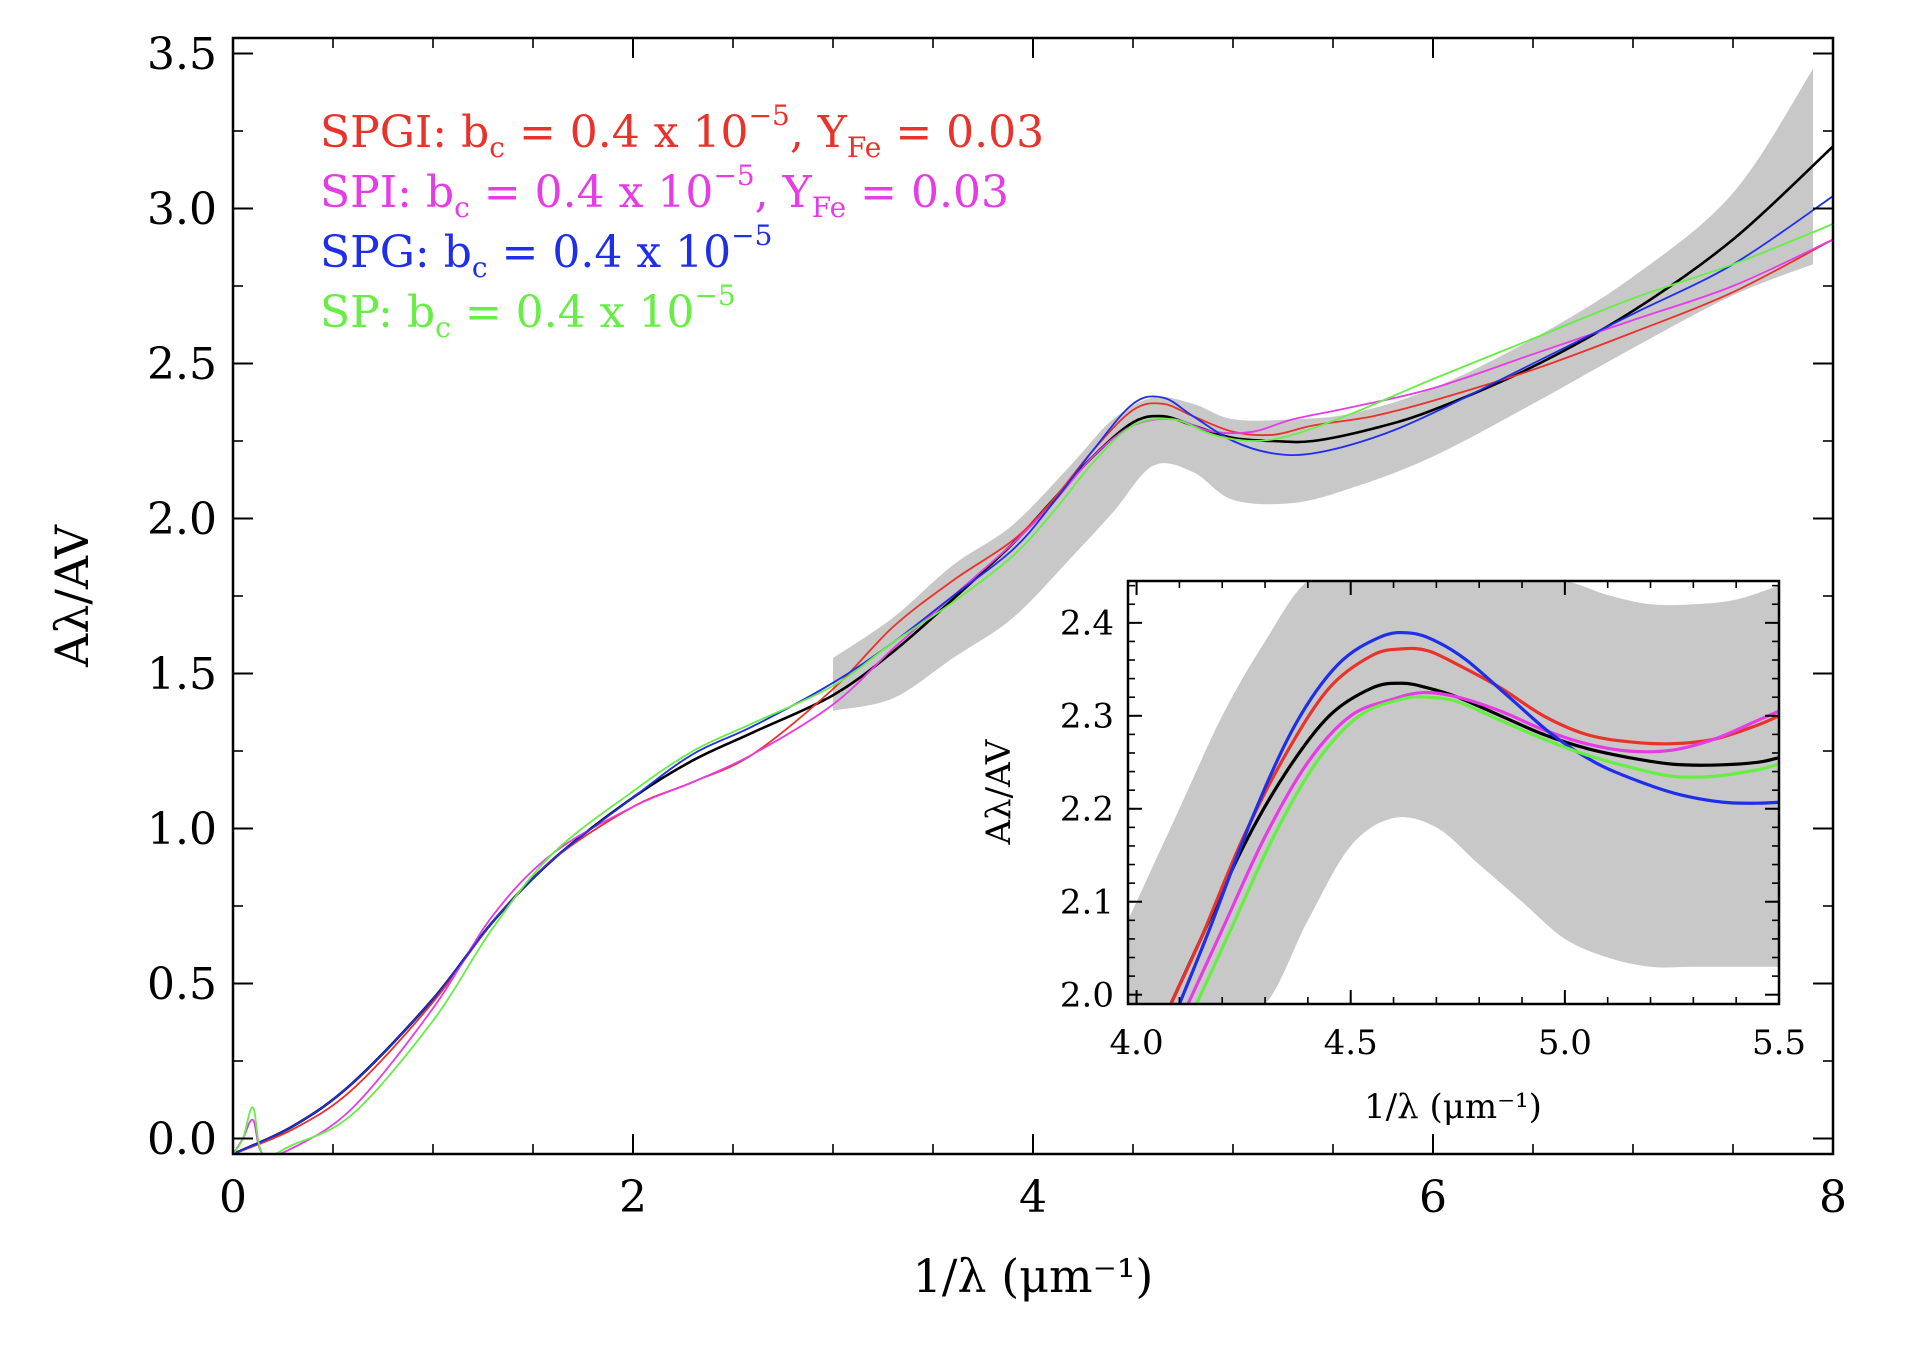 The width and height of the screenshot is (1924, 1362). Describe the element at coordinates (1779, 1043) in the screenshot. I see `inset-xtick-label: 5.5` at that location.